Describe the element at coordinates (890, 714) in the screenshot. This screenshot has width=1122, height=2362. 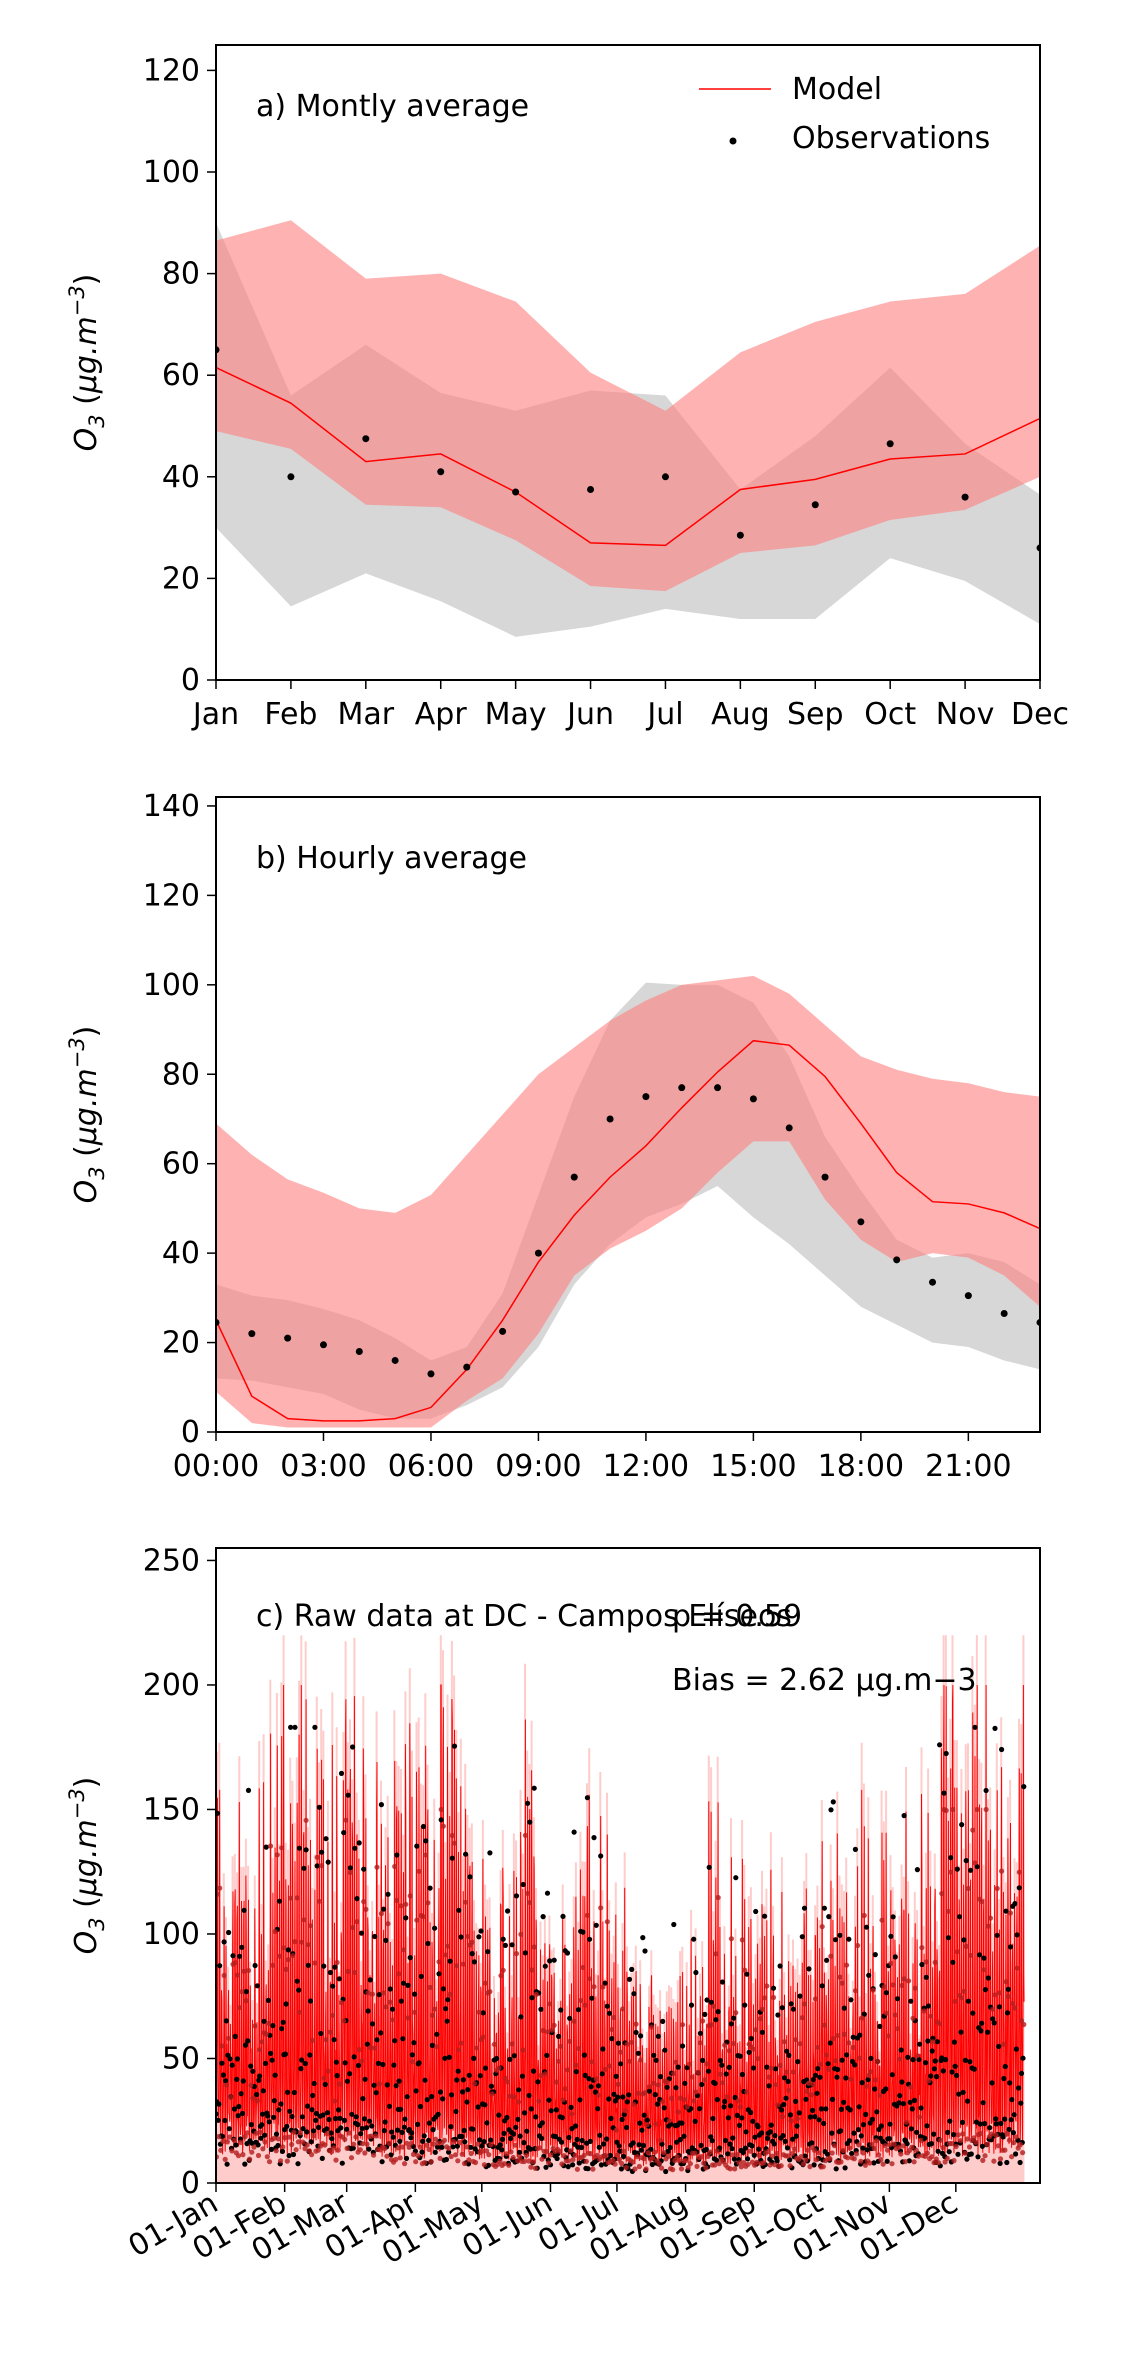
I see `x-tick-label: Oct` at that location.